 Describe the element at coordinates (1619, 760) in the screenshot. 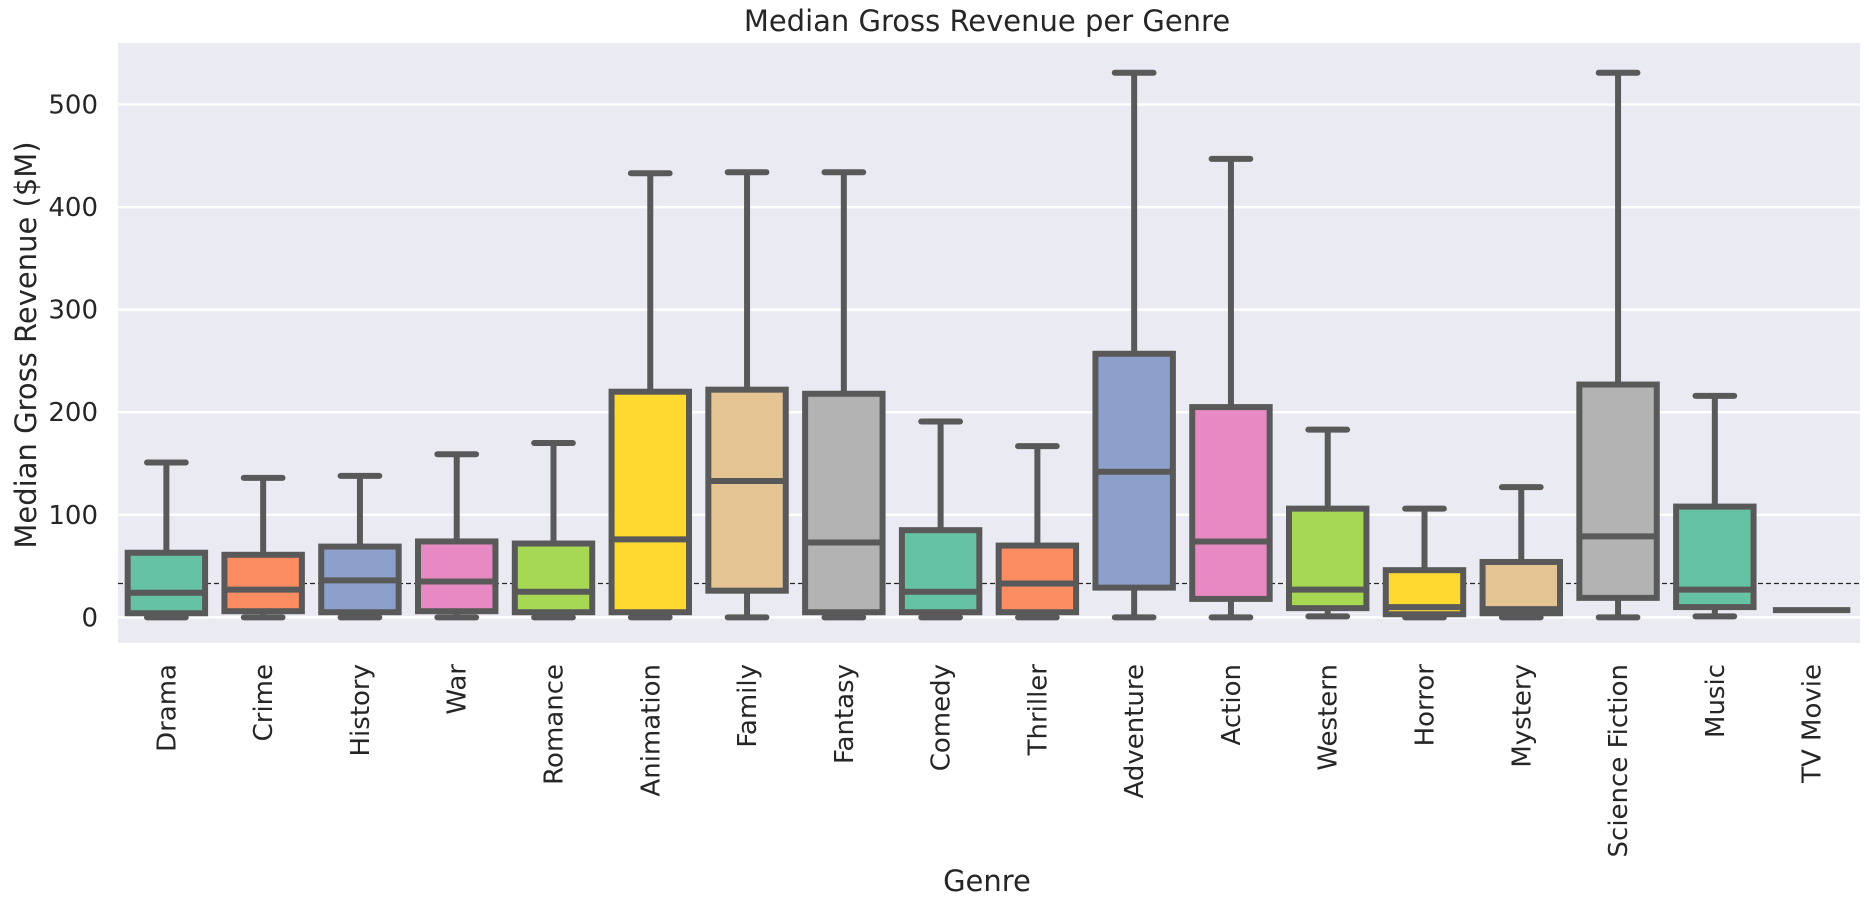

I see `x-tick-label: Science Fiction` at that location.